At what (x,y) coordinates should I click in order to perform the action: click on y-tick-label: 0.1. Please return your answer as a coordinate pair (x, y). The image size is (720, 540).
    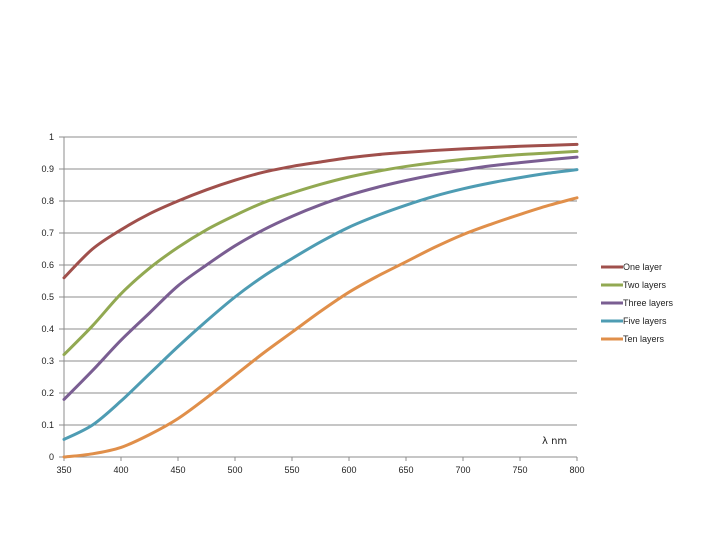
    Looking at the image, I should click on (47, 425).